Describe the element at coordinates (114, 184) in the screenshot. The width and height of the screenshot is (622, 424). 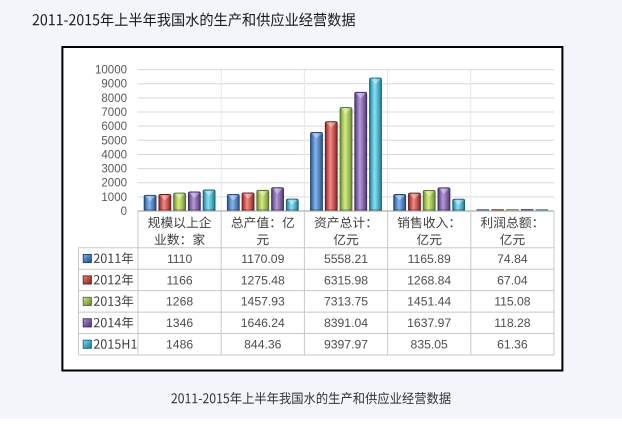
I see `svg-text: 2000` at that location.